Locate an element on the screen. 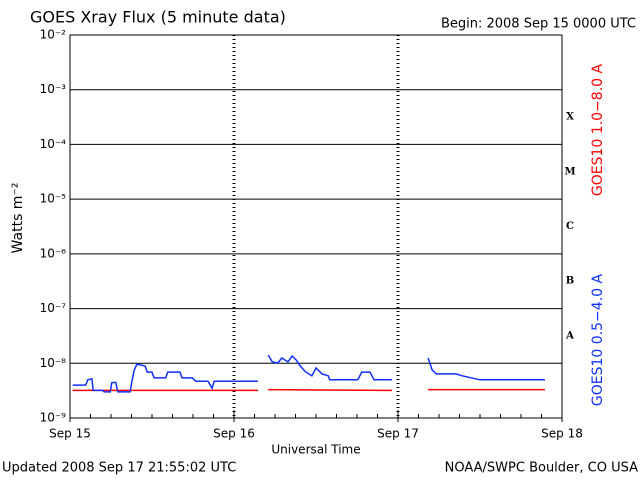 This screenshot has height=480, width=640. y-tick-label: 10⁻⁸ is located at coordinates (53, 363).